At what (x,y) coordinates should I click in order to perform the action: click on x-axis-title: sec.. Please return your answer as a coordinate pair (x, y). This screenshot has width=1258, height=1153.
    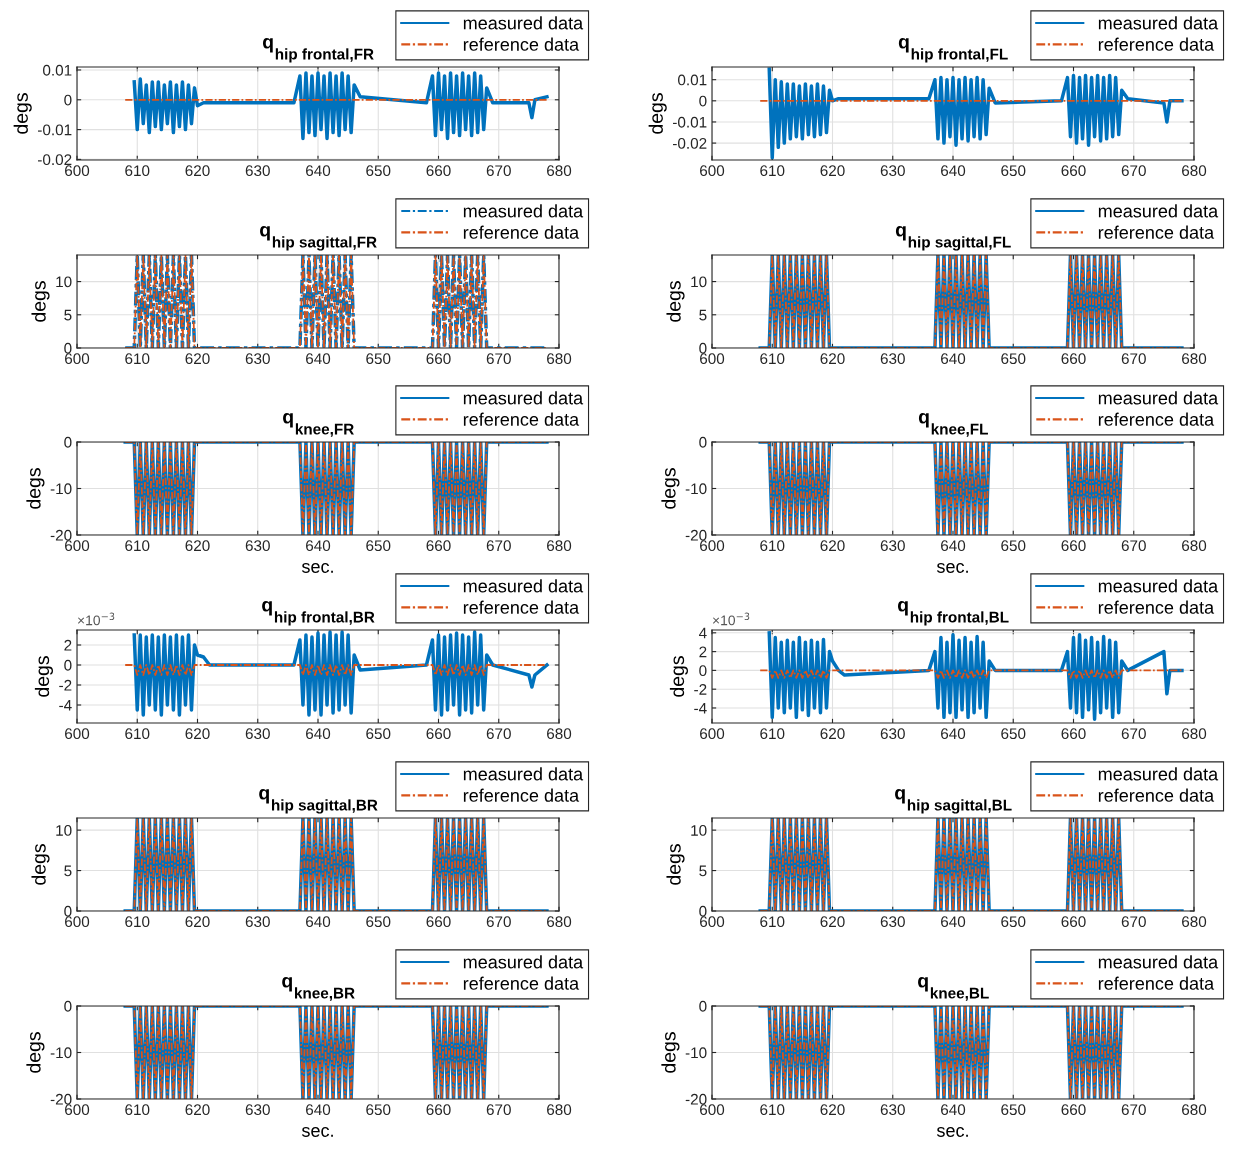
    Looking at the image, I should click on (952, 568).